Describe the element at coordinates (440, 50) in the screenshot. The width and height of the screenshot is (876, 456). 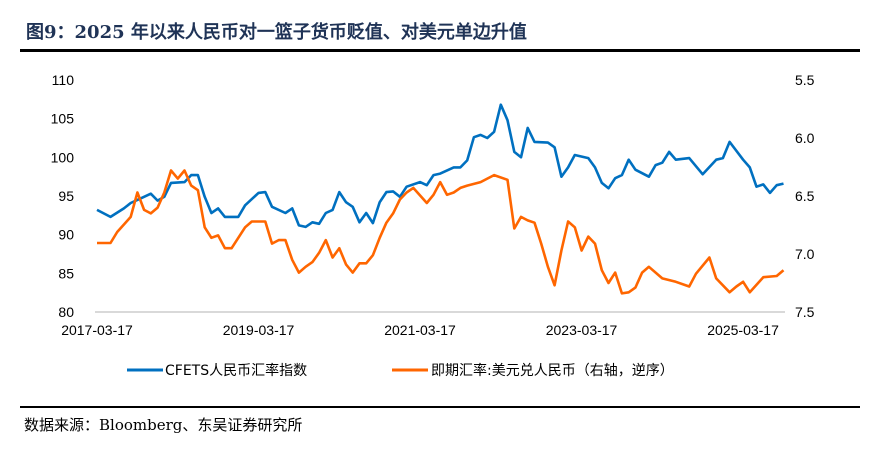
I see `title-rule` at that location.